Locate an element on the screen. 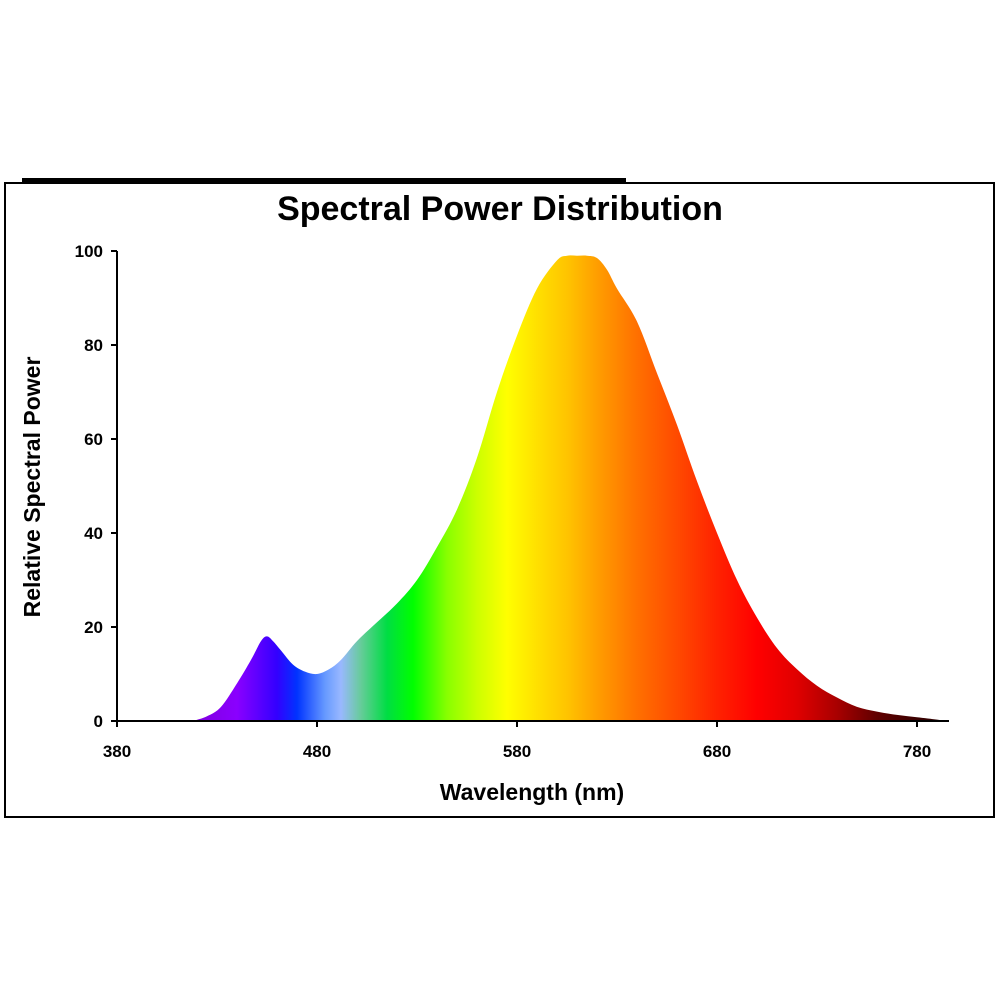 The image size is (1000, 1000). y-tick-label-100: 100 is located at coordinates (89, 251).